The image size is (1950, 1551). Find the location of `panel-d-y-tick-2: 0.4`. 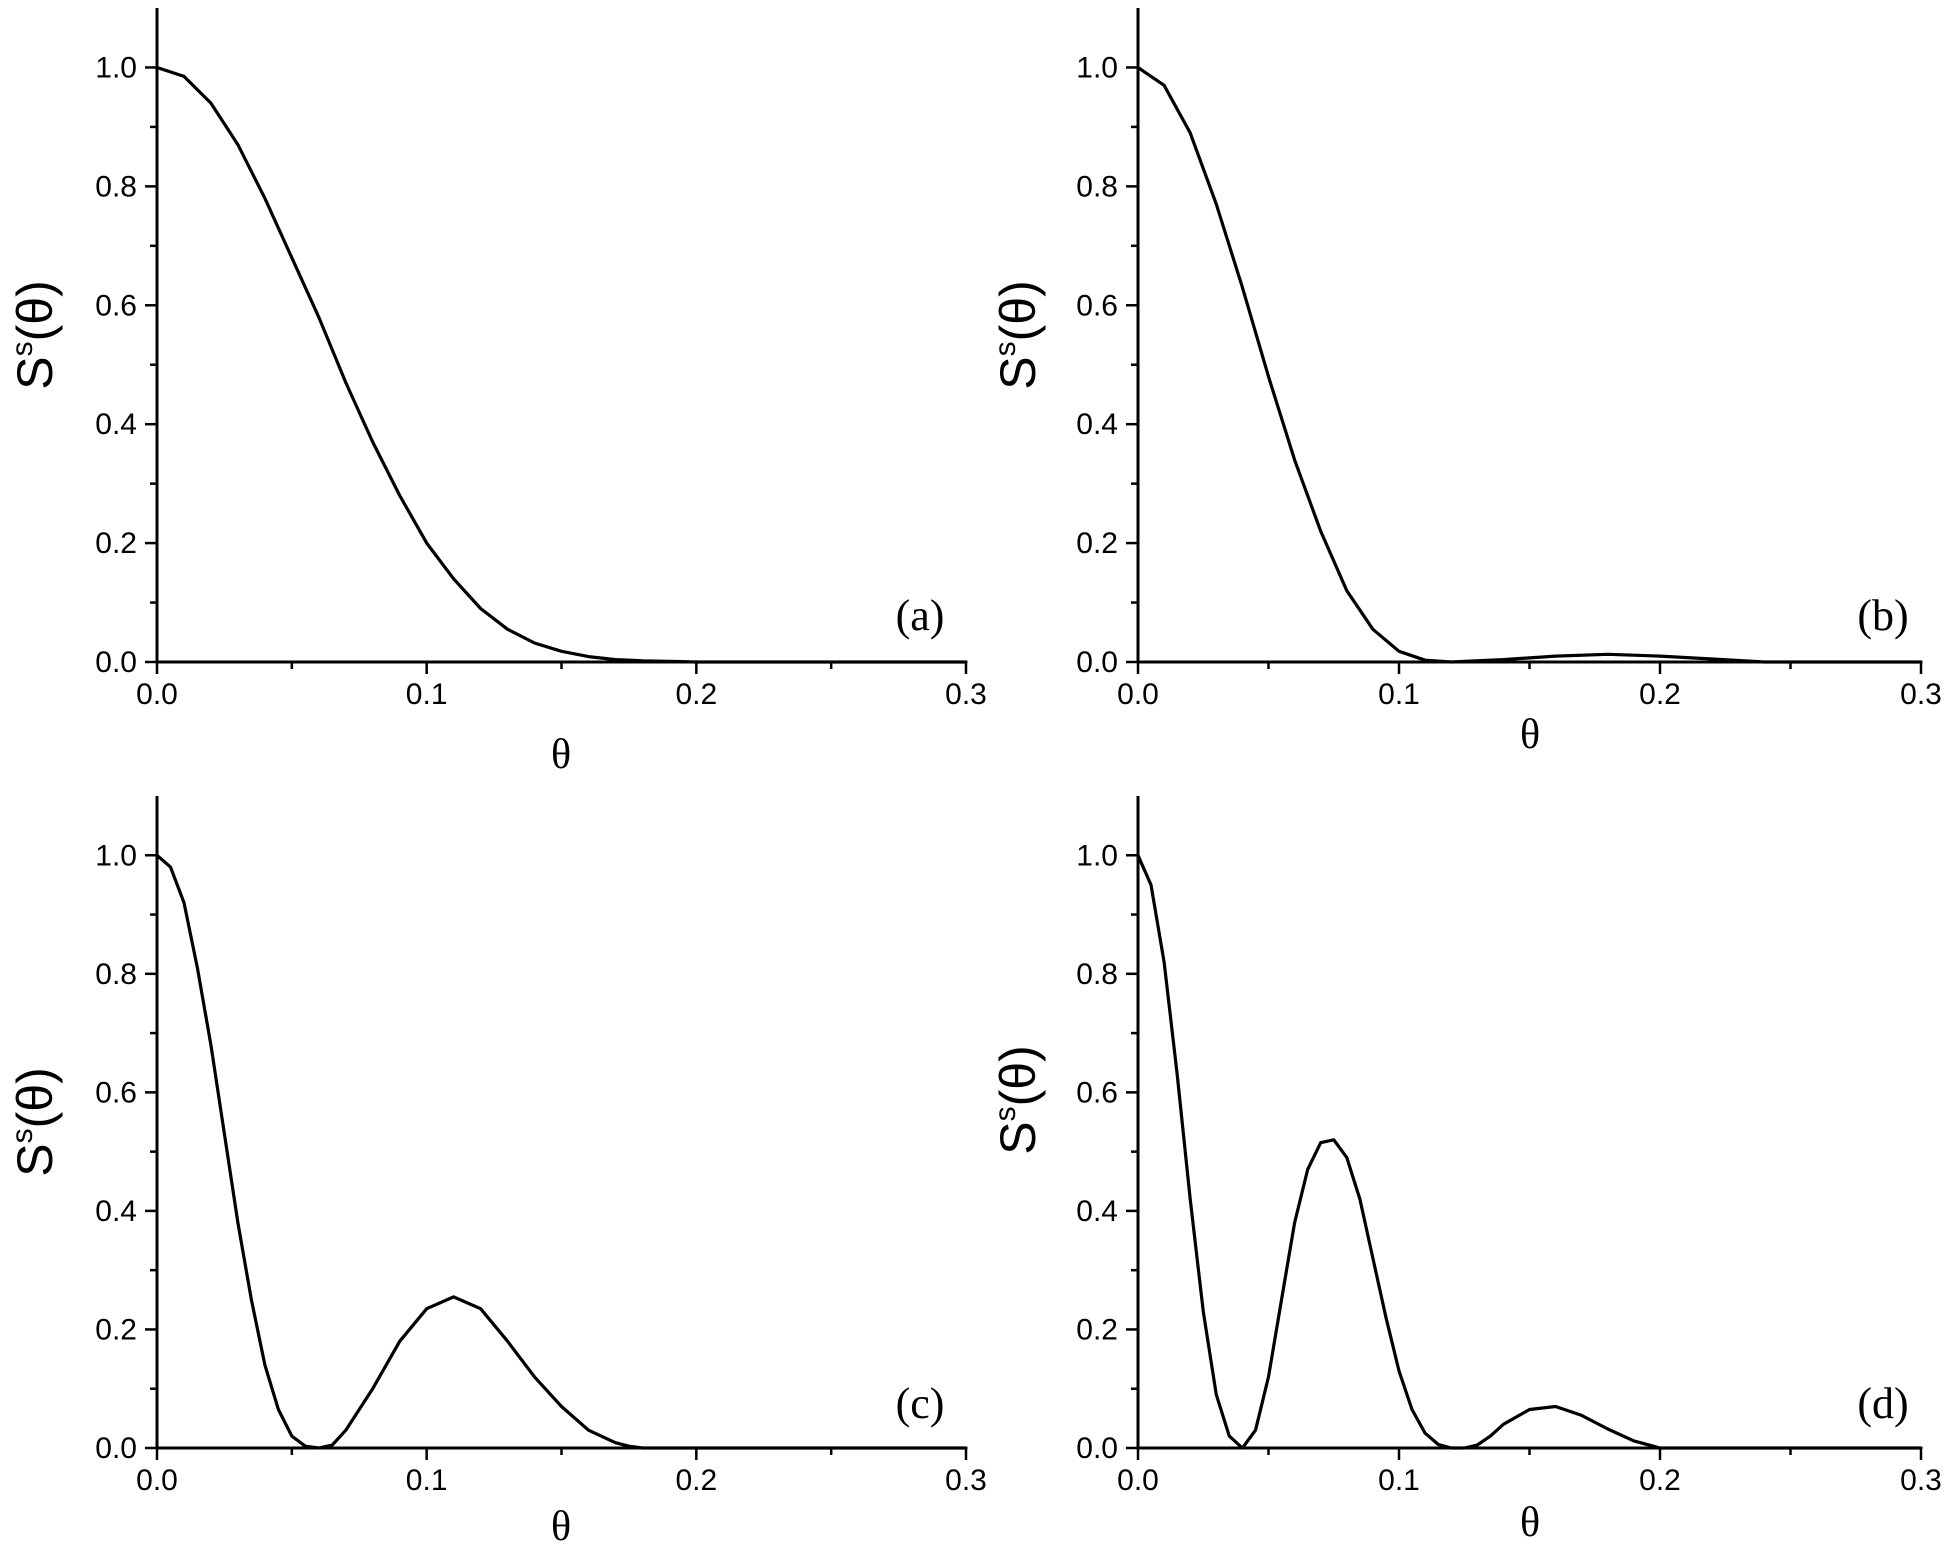

panel-d-y-tick-2: 0.4 is located at coordinates (1097, 1211).